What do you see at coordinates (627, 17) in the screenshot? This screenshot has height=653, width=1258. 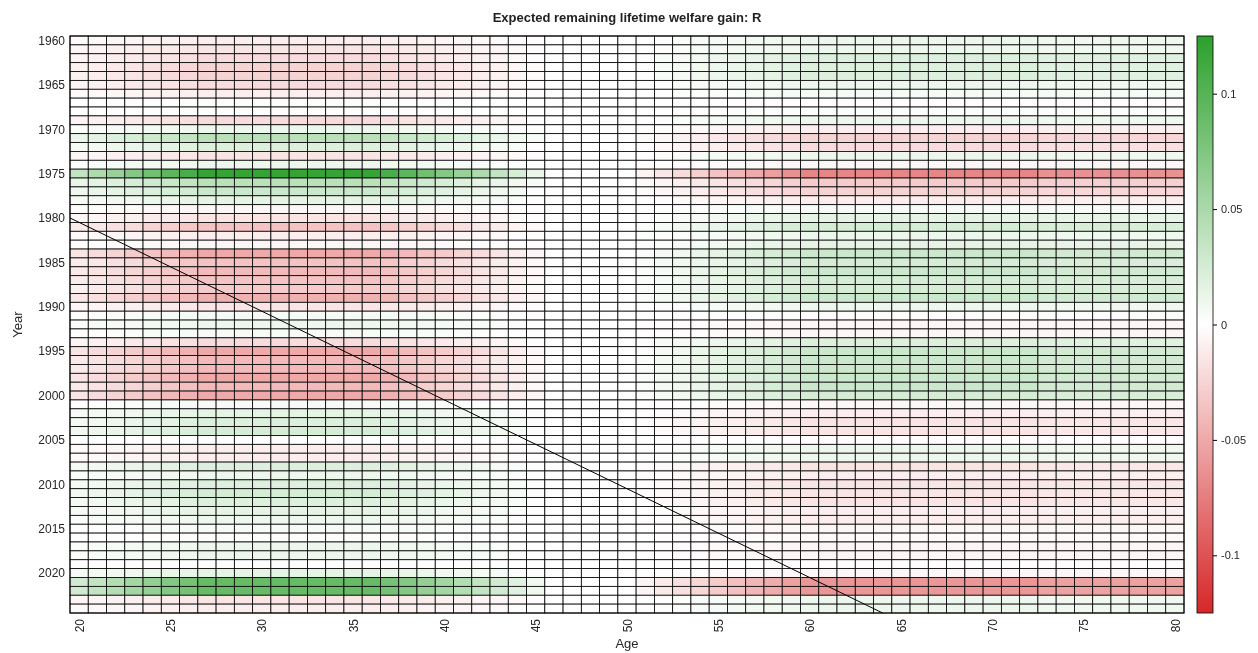 I see `chart-title: Expected remaining lifetime welfare gain: R` at bounding box center [627, 17].